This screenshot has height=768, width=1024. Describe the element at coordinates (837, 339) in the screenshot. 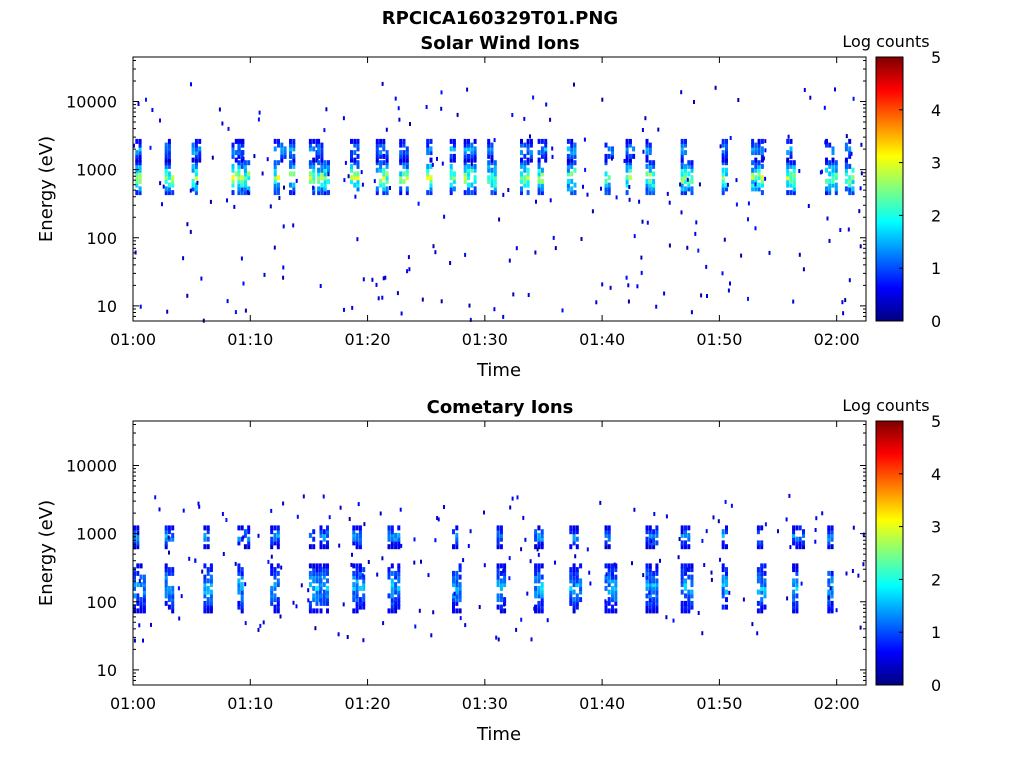

I see `x-tick-label: 02:00` at that location.